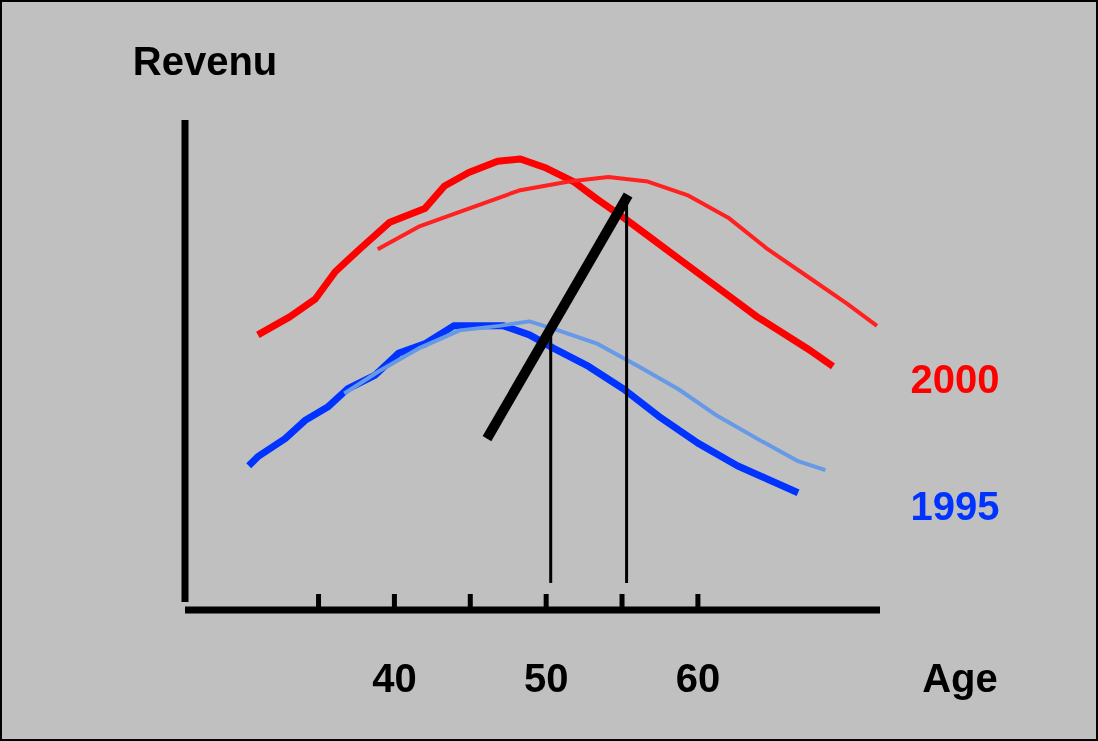  Describe the element at coordinates (205, 61) in the screenshot. I see `y-axis-title: Revenu` at that location.